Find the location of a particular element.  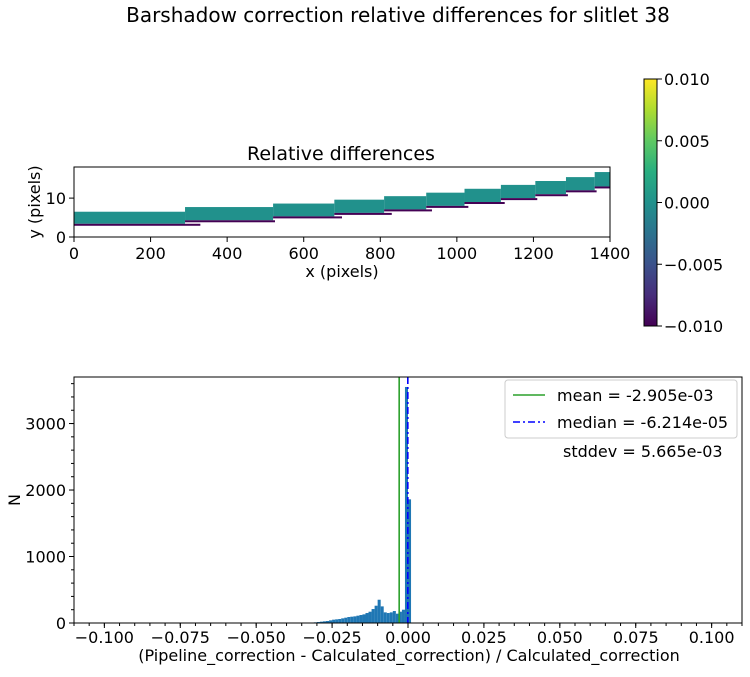

heatmap-x-tick-label: 1400 is located at coordinates (610, 253).